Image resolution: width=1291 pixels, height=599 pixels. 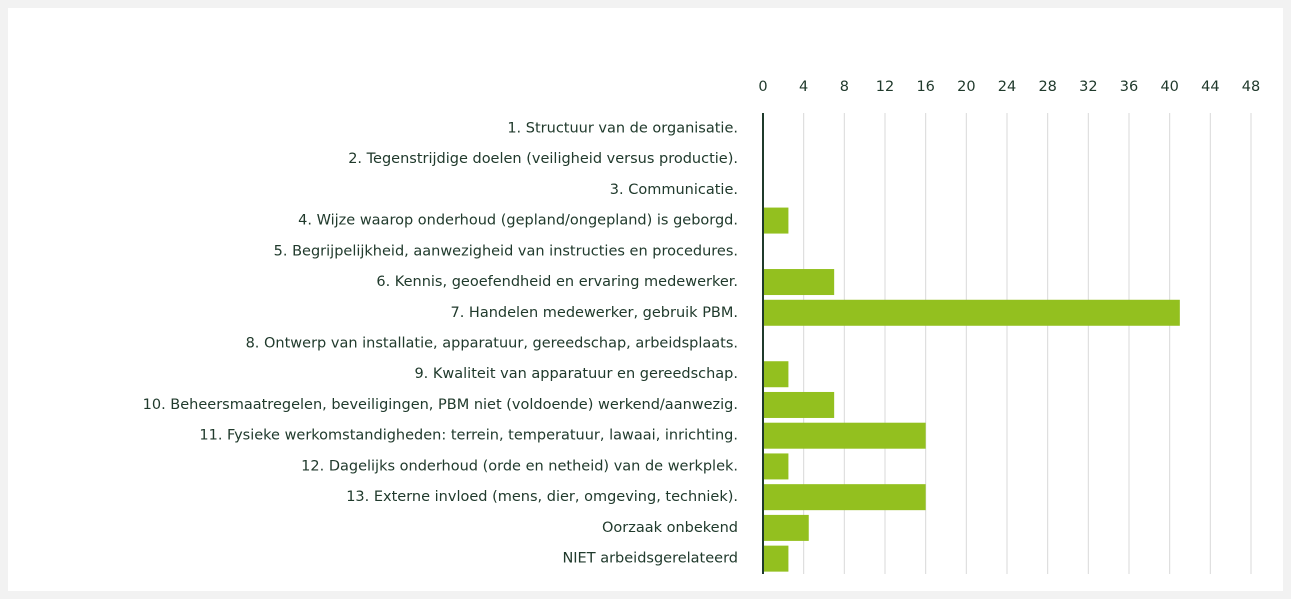 I want to click on y-tick-label: 1. Structuur van de organisatie., so click(x=622, y=128).